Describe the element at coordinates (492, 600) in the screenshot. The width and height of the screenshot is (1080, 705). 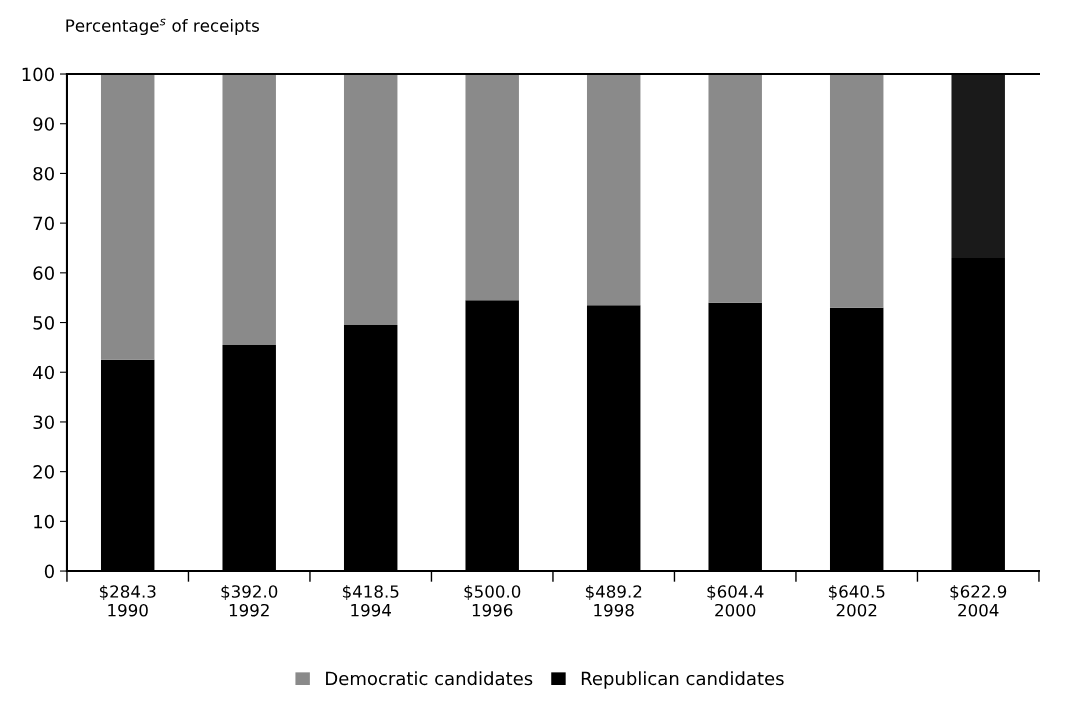
I see `x-tick-label: $500.0 1996` at that location.